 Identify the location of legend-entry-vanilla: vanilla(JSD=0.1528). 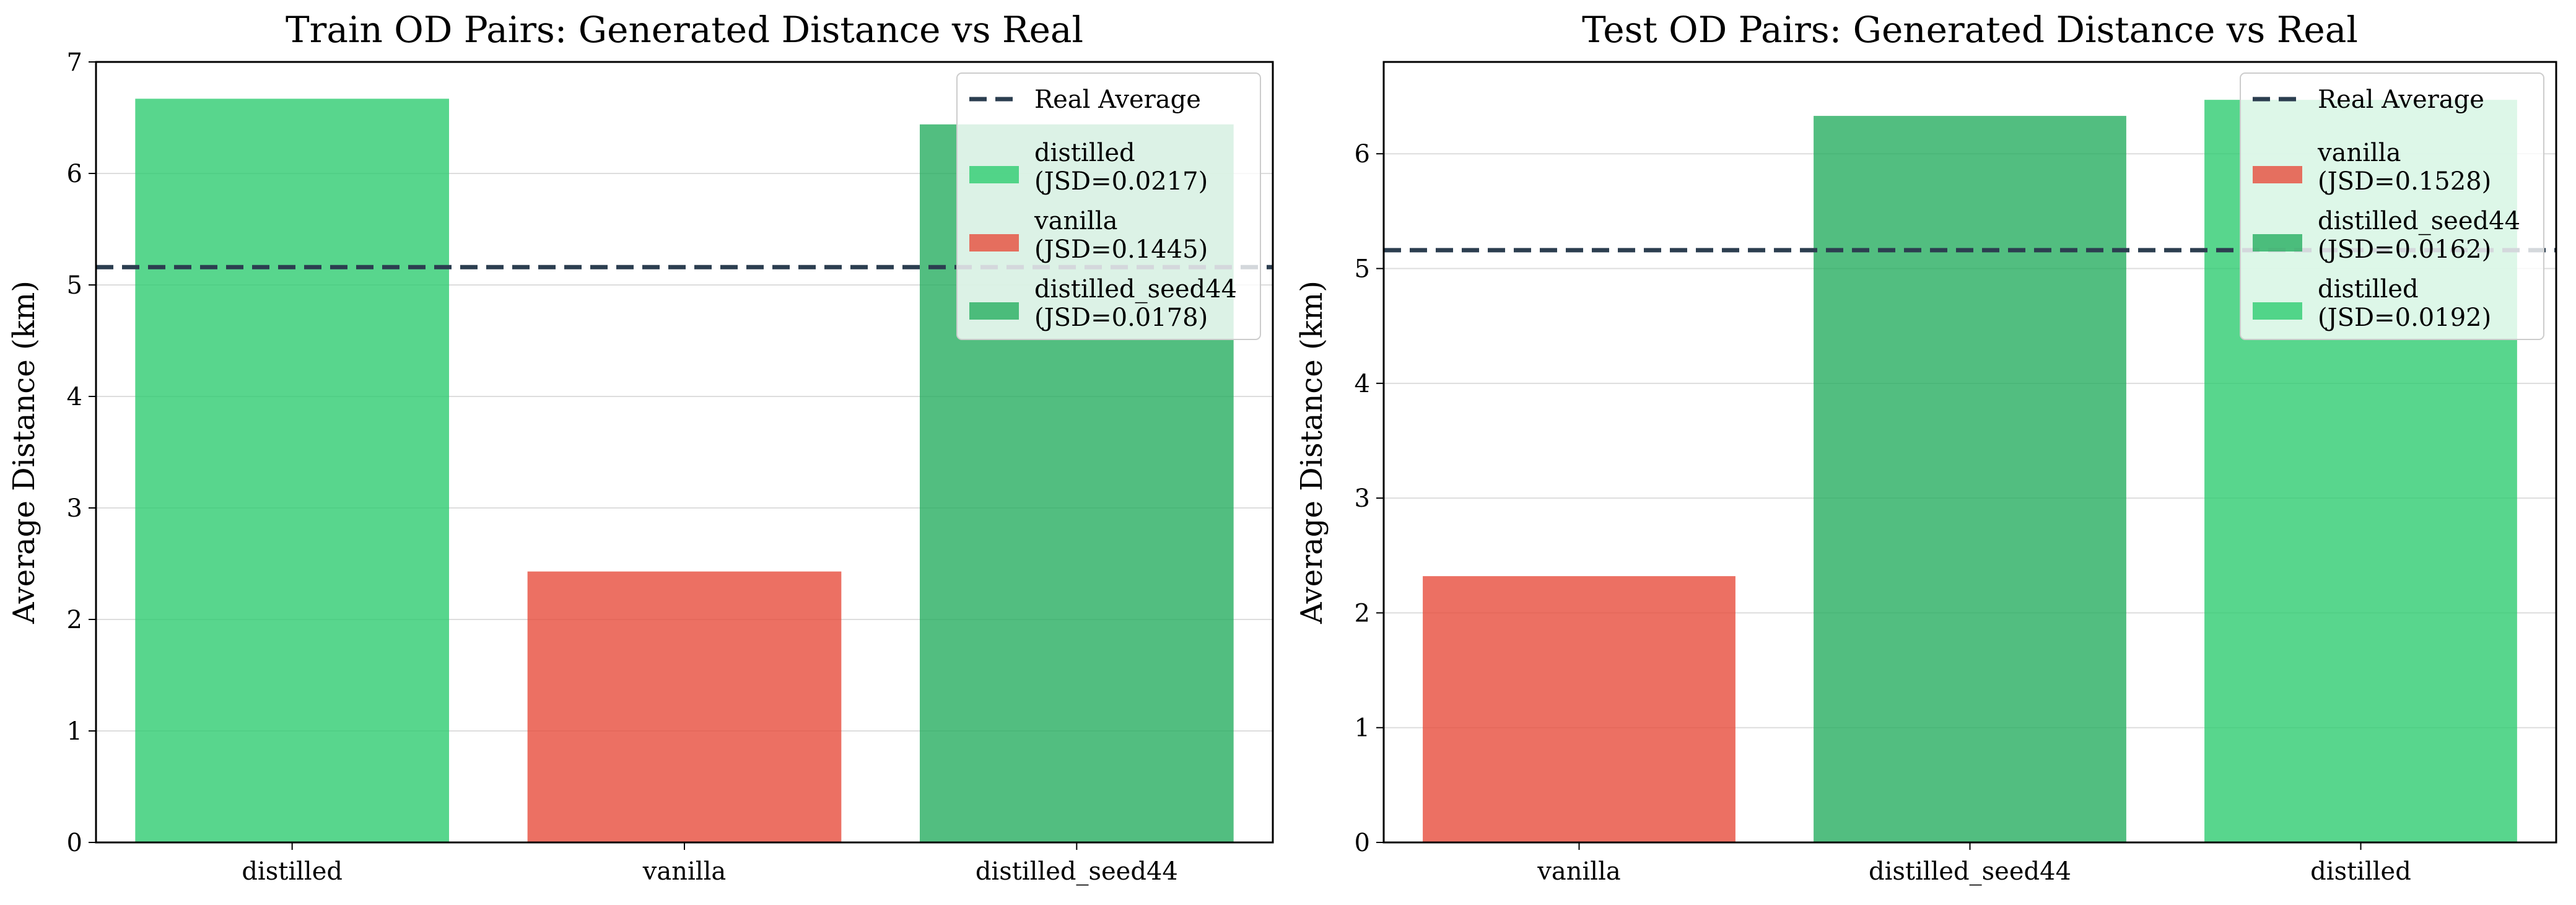
(2372, 167).